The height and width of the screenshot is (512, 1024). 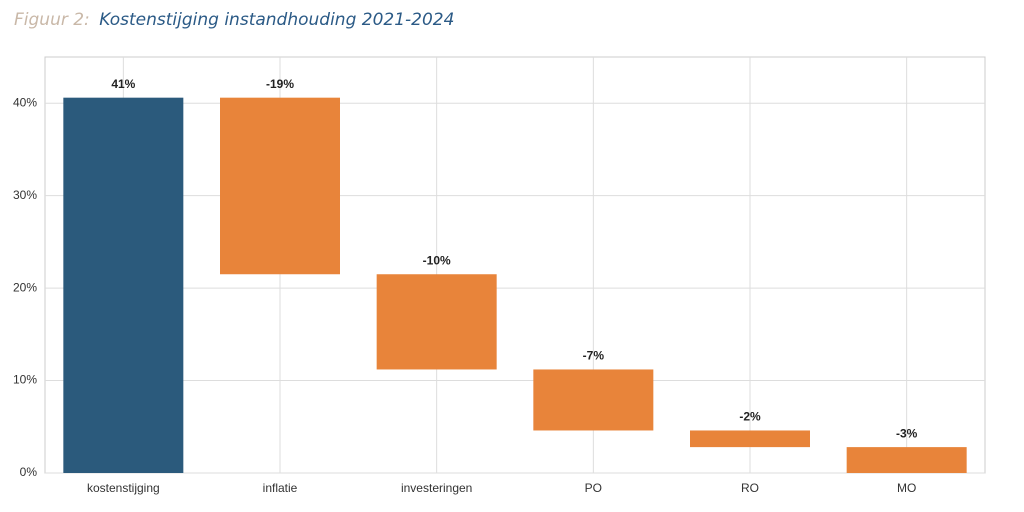 I want to click on value-label: -7%, so click(x=594, y=356).